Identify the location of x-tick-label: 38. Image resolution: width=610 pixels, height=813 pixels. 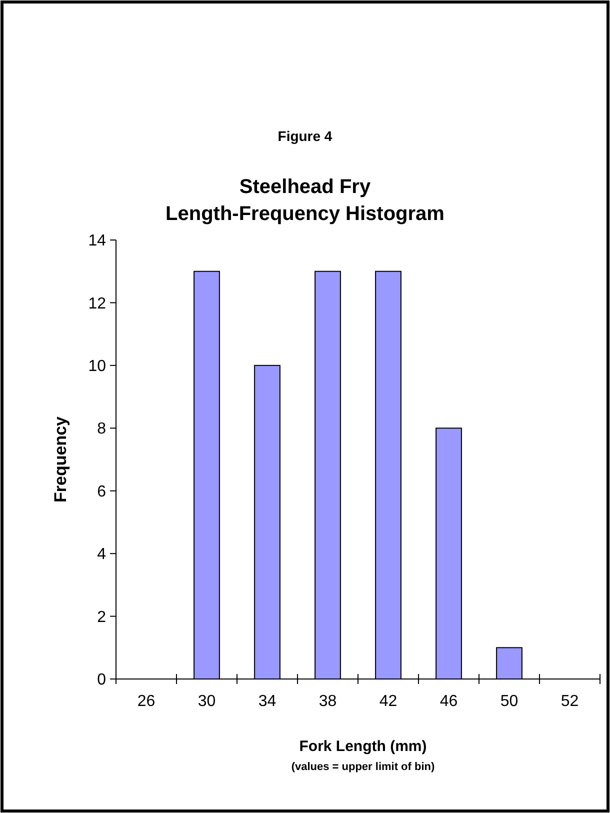
(327, 701).